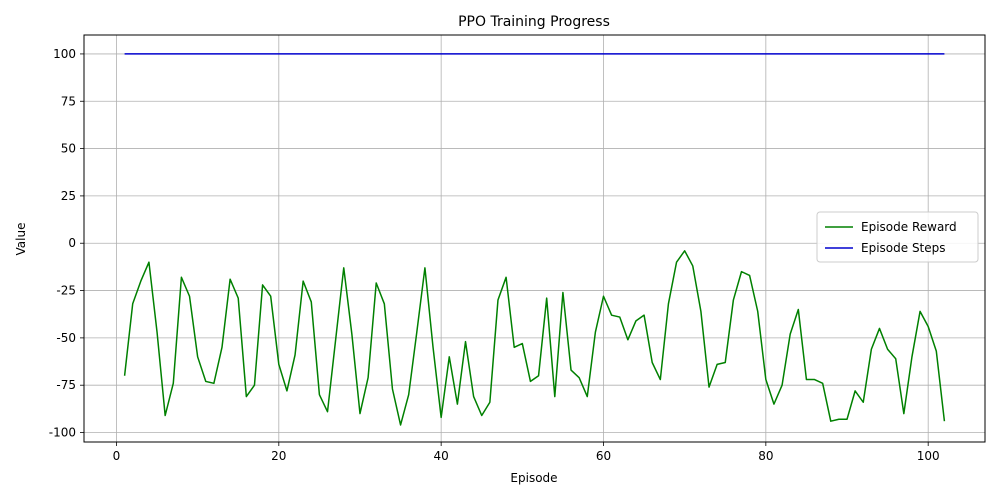 The height and width of the screenshot is (500, 1000). I want to click on x-tick-label: 40, so click(441, 456).